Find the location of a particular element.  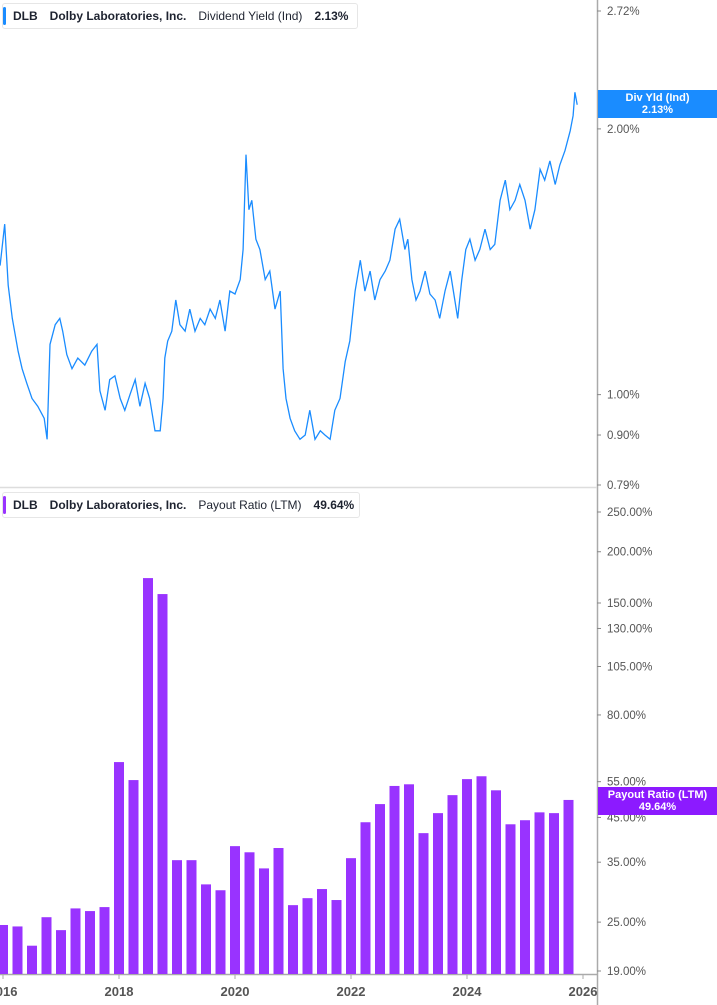

tag-value: 49.64% is located at coordinates (657, 807).